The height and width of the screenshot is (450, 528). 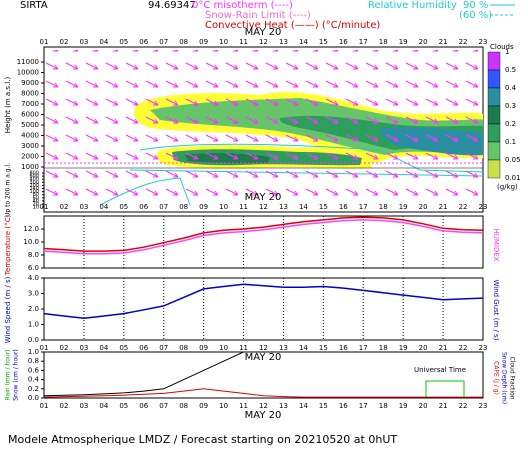 I want to click on legend-label: 1, so click(x=507, y=52).